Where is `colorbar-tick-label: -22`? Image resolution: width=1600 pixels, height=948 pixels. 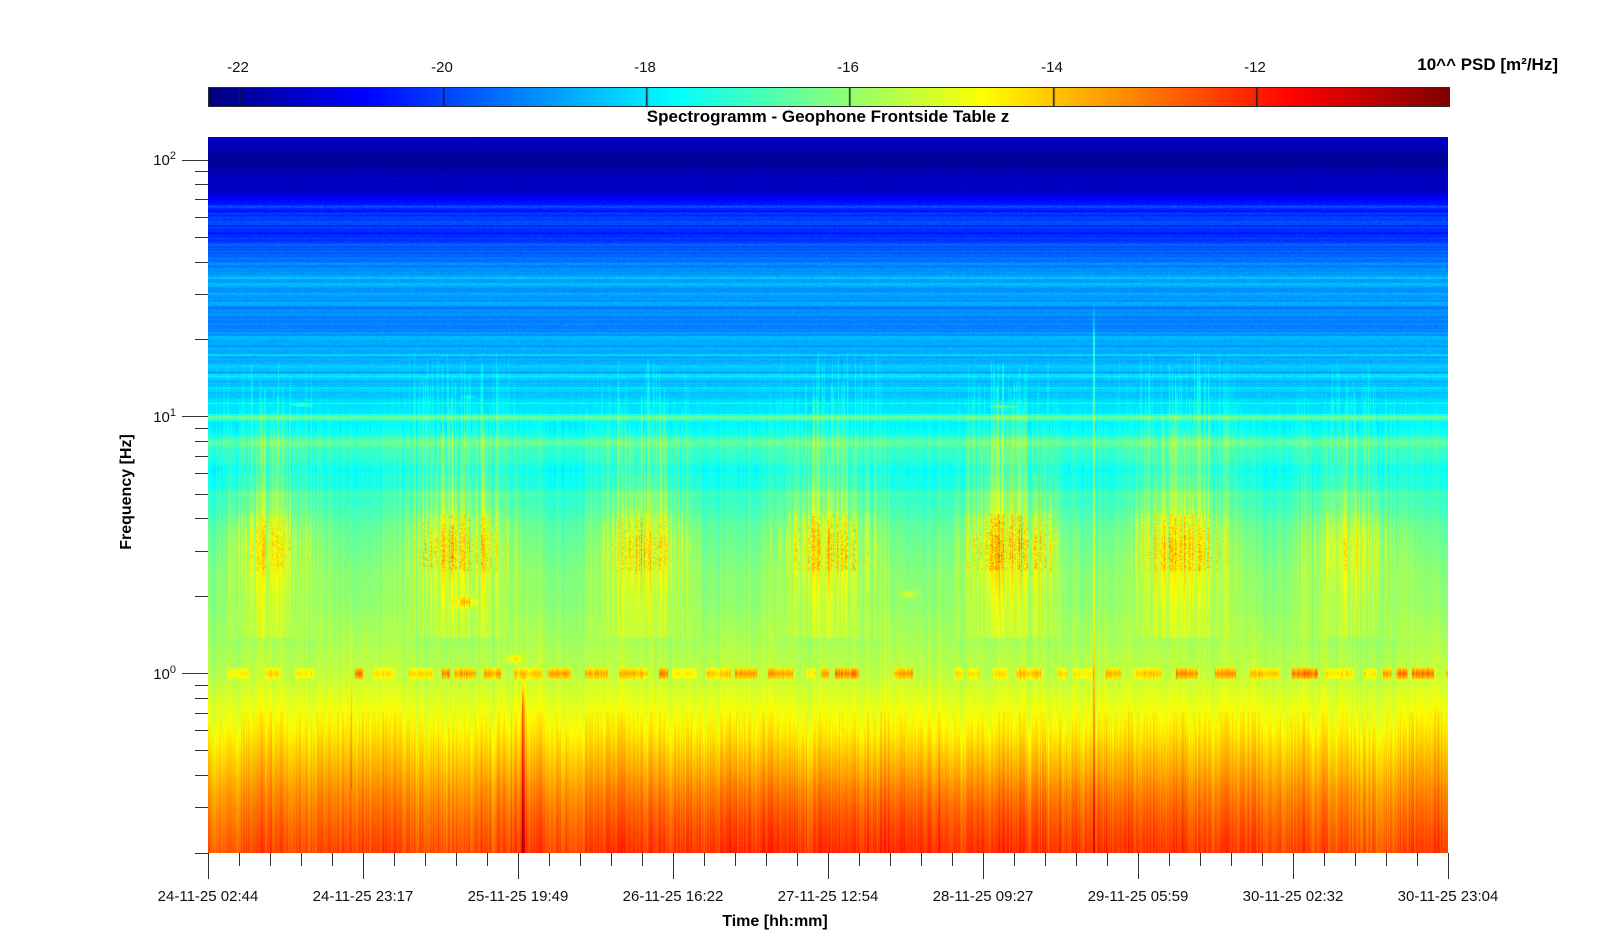 colorbar-tick-label: -22 is located at coordinates (238, 67).